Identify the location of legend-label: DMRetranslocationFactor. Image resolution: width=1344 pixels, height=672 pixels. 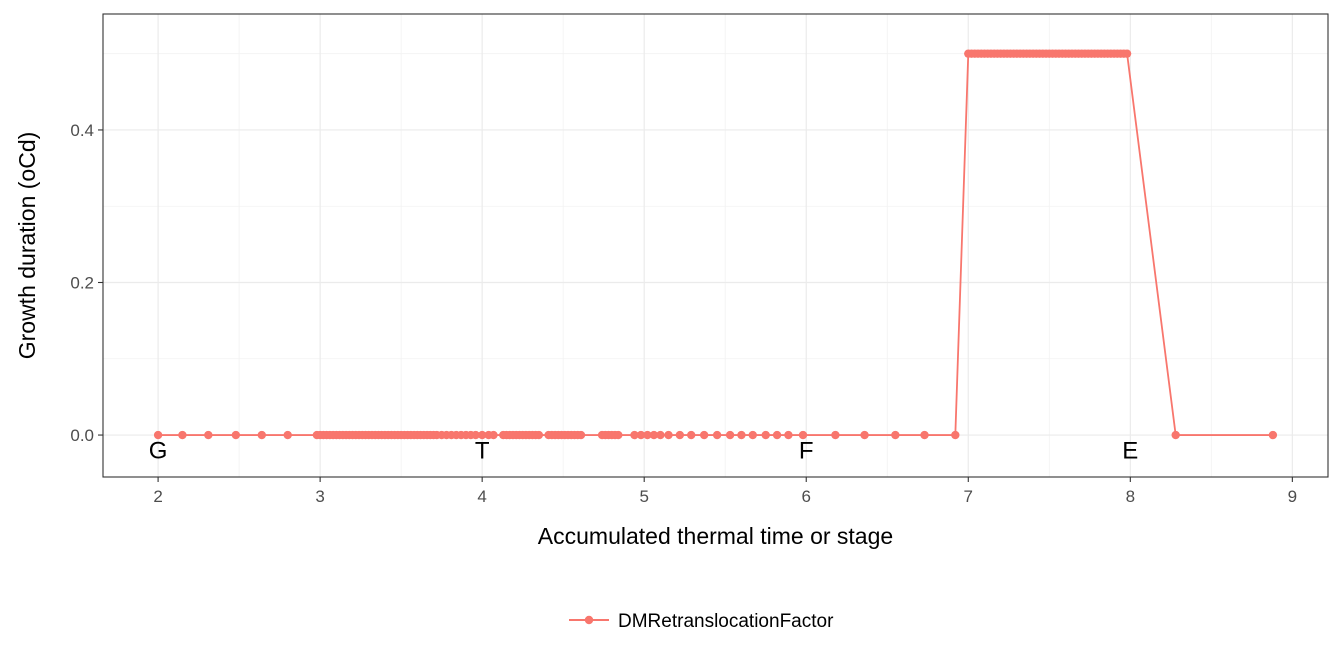
(726, 621).